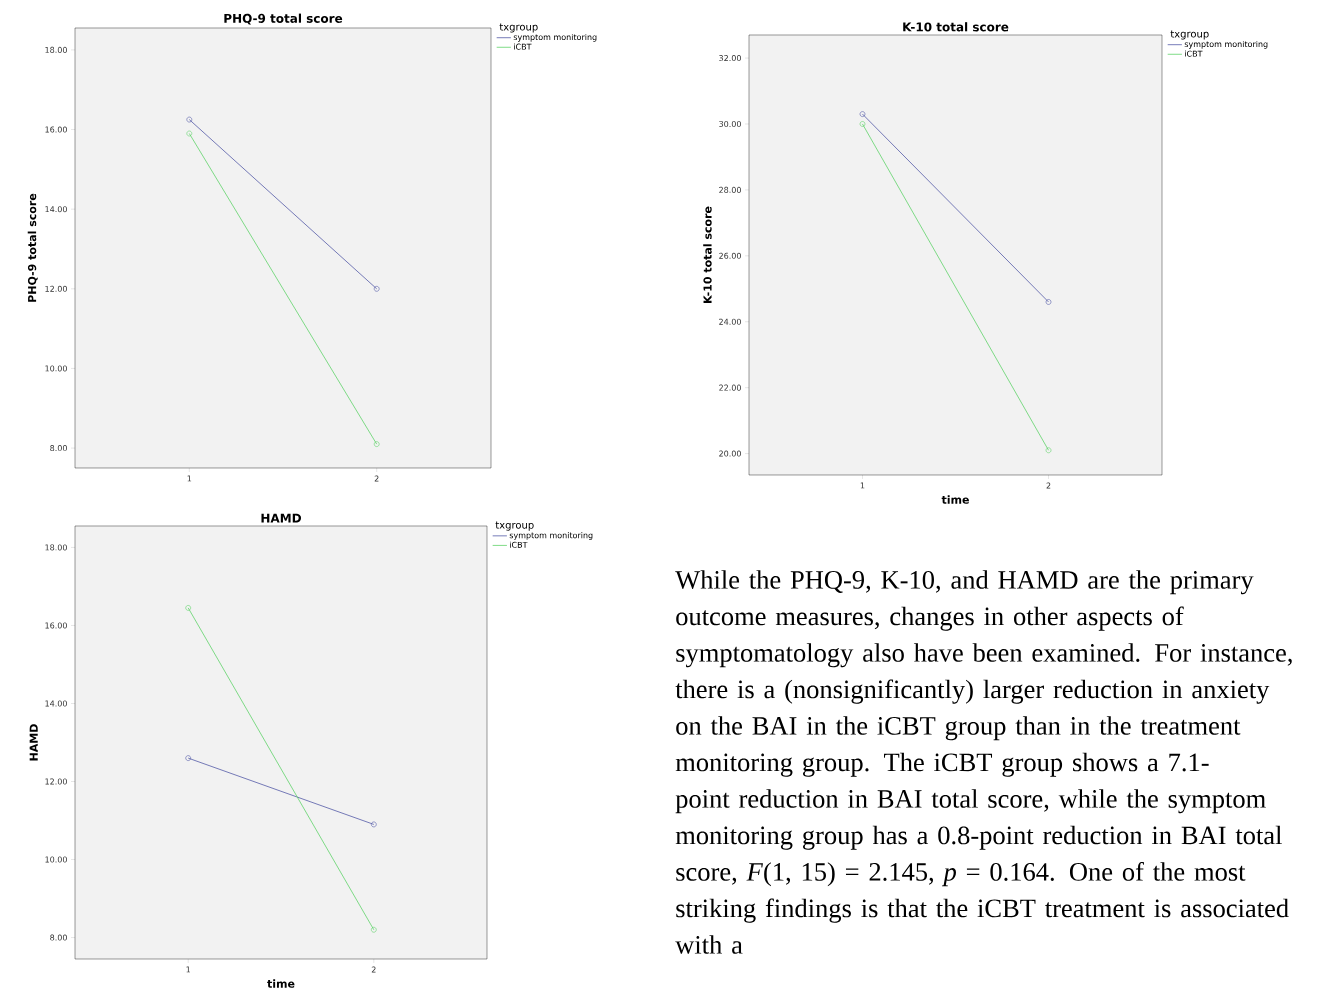 The height and width of the screenshot is (1005, 1323). Describe the element at coordinates (730, 453) in the screenshot. I see `y-tick-label: 20.00` at that location.